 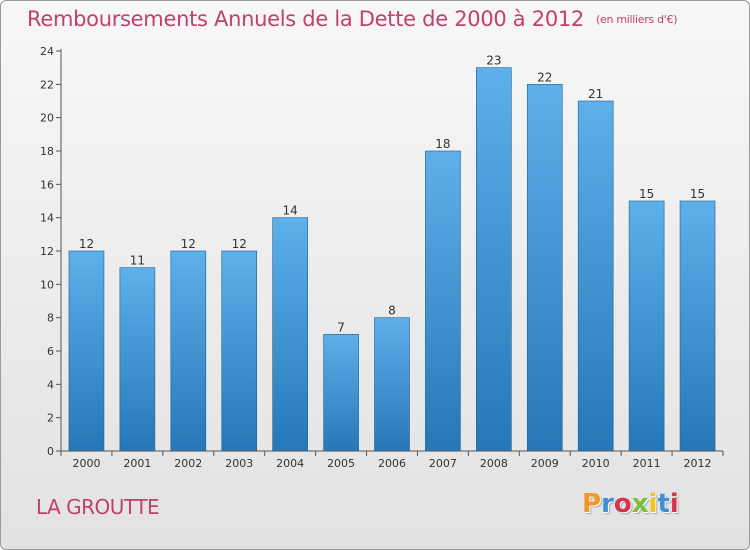 What do you see at coordinates (595, 276) in the screenshot?
I see `bar-2010` at bounding box center [595, 276].